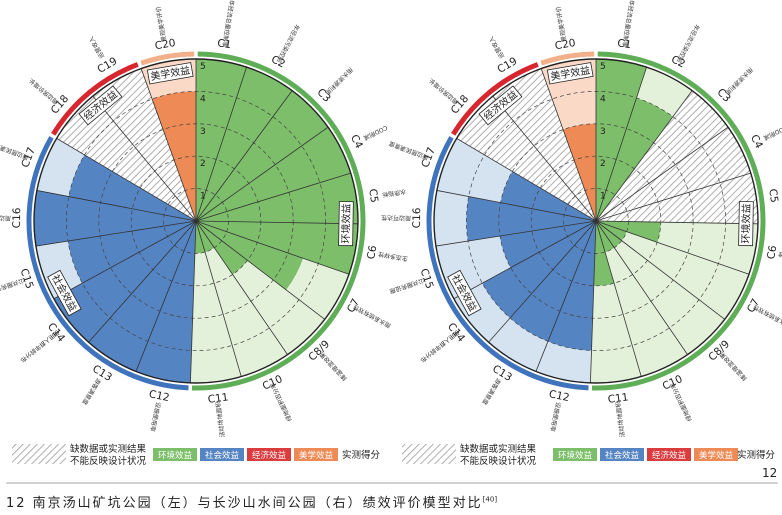 The height and width of the screenshot is (515, 782). I want to click on legend-ecology-label: 环境效益, so click(175, 455).